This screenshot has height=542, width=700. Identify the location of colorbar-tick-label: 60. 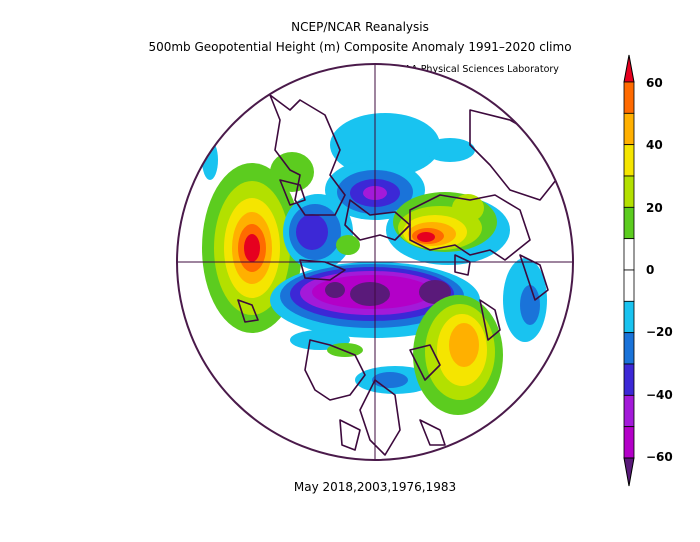
(654, 83).